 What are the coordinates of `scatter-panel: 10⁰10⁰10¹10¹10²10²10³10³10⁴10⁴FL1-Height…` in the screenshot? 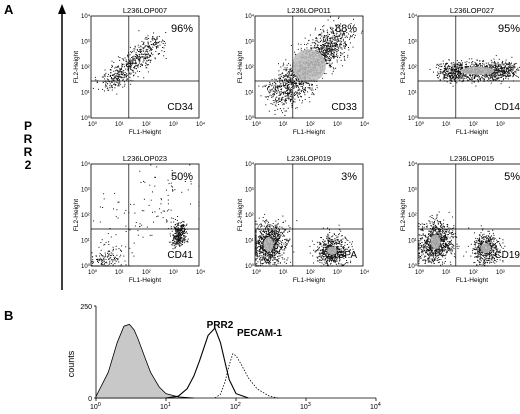 It's located at (303, 219).